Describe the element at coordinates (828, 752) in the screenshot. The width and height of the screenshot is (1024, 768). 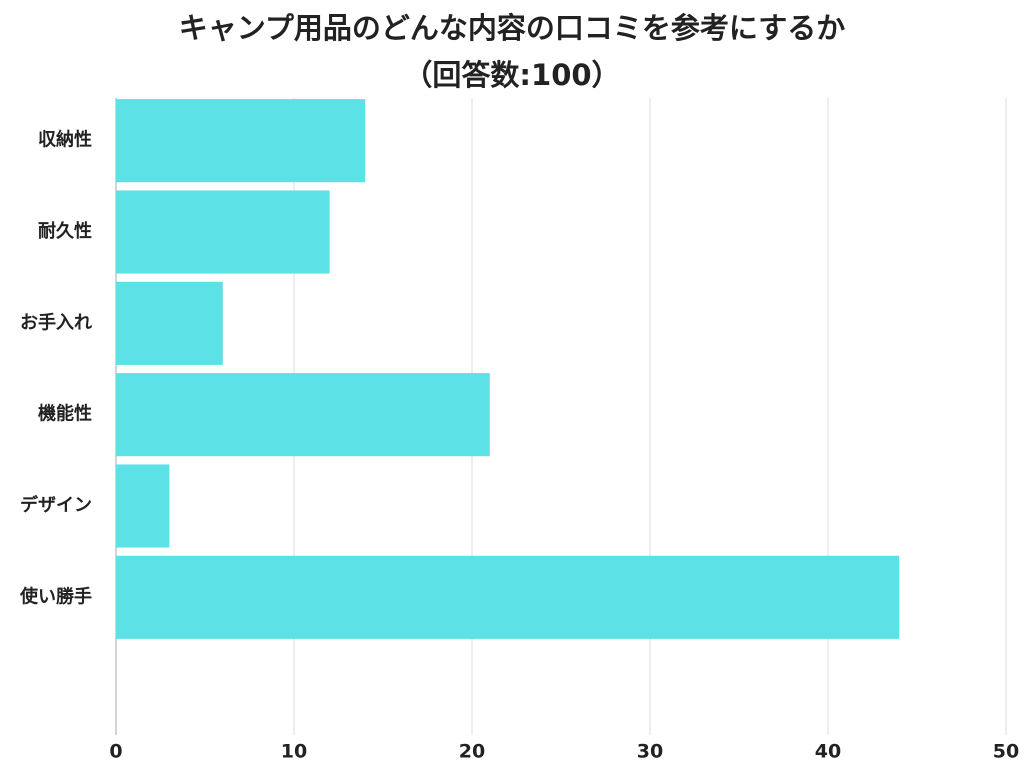
I see `x-tick-label: 40` at that location.